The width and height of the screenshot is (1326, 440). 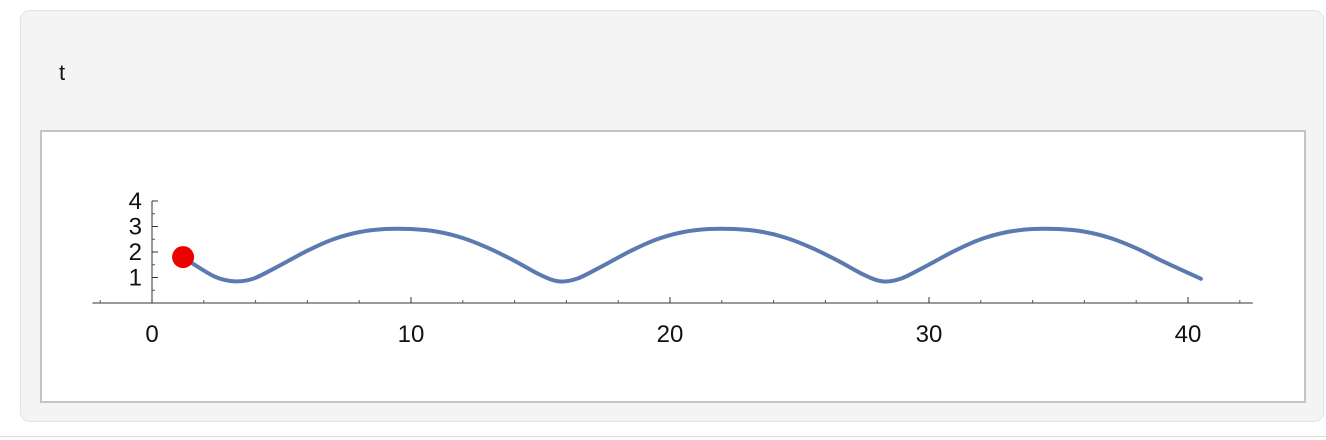 I want to click on y-tick-label: 1, so click(x=135, y=278).